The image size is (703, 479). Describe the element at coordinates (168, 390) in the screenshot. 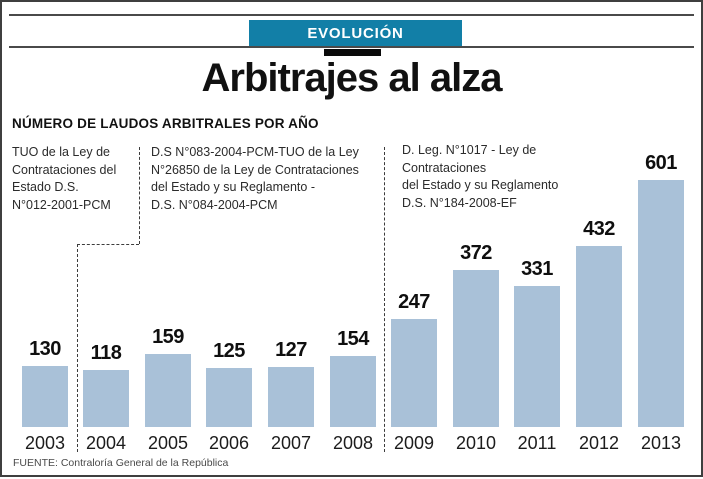

I see `bar-2005` at that location.